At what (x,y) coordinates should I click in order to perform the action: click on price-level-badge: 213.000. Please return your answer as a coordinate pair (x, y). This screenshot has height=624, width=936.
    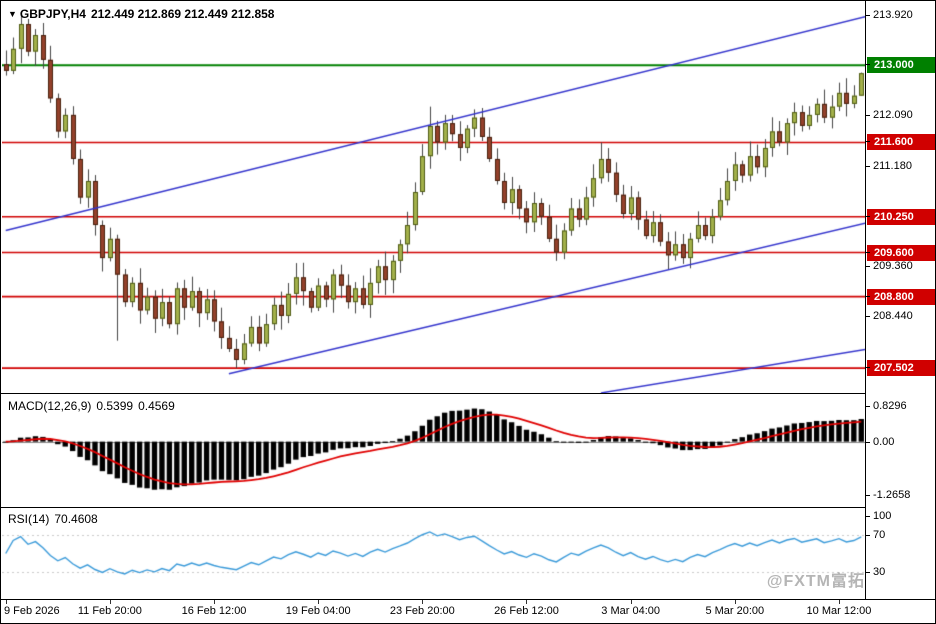
    Looking at the image, I should click on (901, 65).